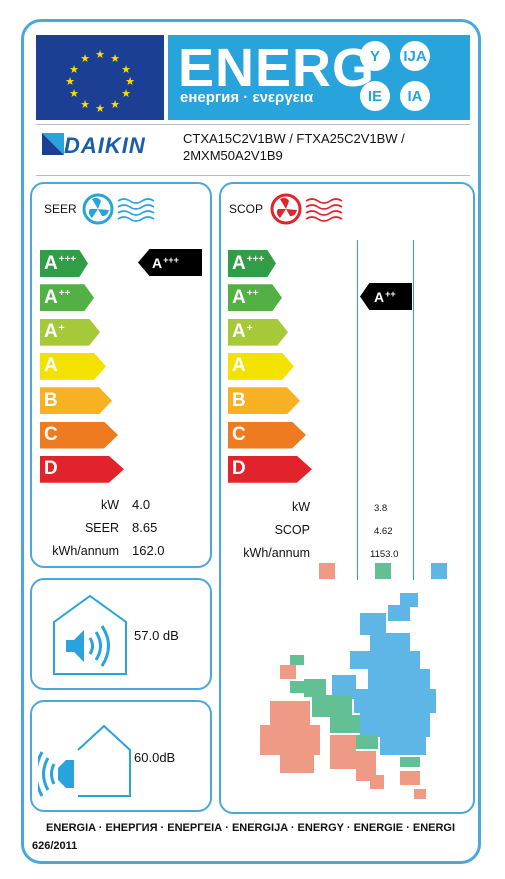 Image resolution: width=505 pixels, height=879 pixels. I want to click on seer-seer-value: 8.65, so click(145, 527).